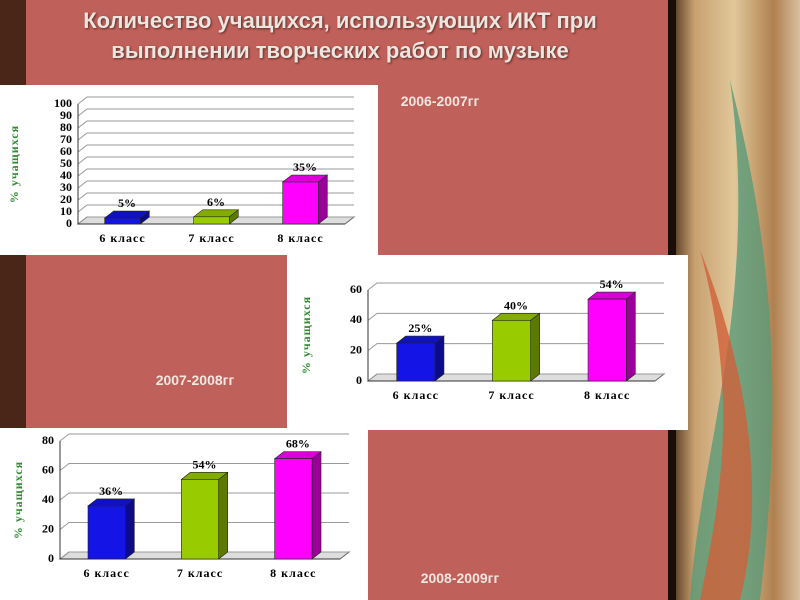 This screenshot has height=600, width=800. I want to click on value-label: 68%, so click(298, 444).